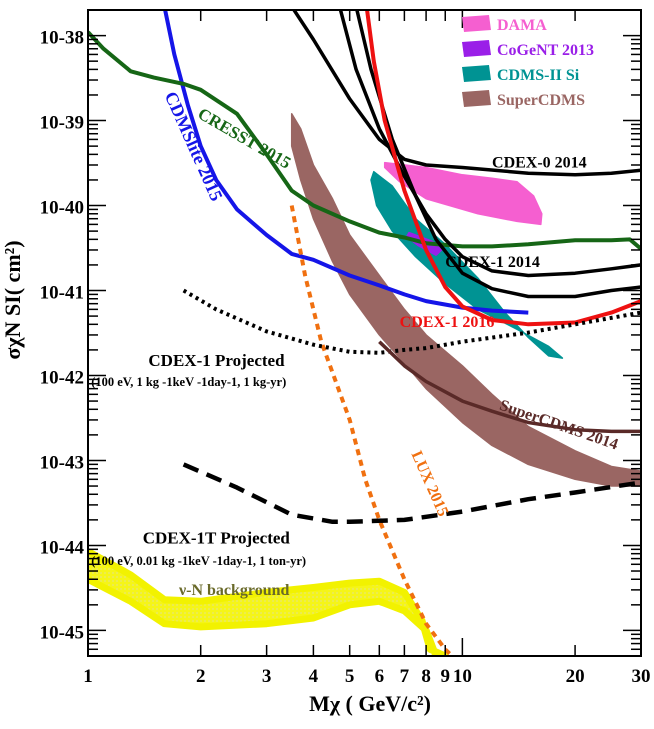 Image resolution: width=654 pixels, height=729 pixels. What do you see at coordinates (509, 387) in the screenshot?
I see `curve-supercdms-2014` at bounding box center [509, 387].